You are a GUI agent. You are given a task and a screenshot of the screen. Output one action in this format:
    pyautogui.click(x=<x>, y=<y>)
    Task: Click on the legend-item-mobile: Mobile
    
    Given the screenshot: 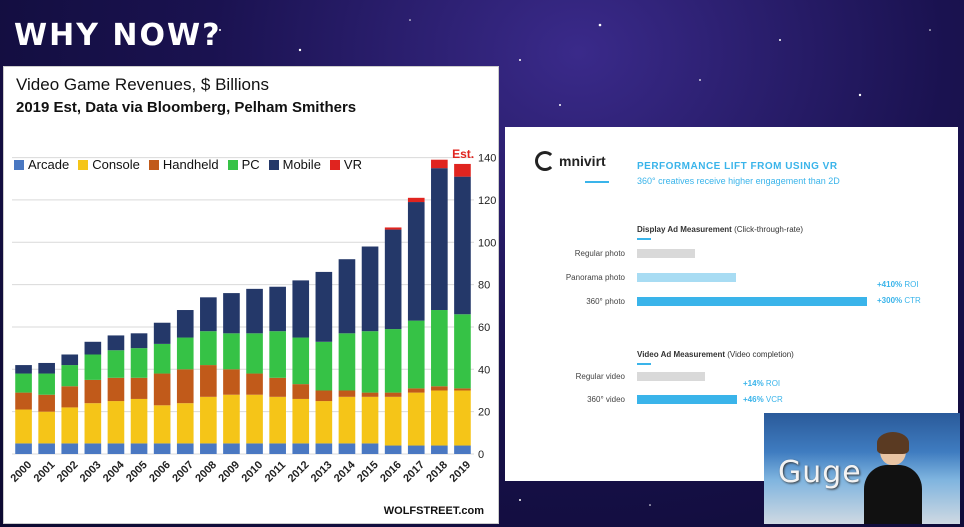 What is the action you would take?
    pyautogui.click(x=294, y=164)
    